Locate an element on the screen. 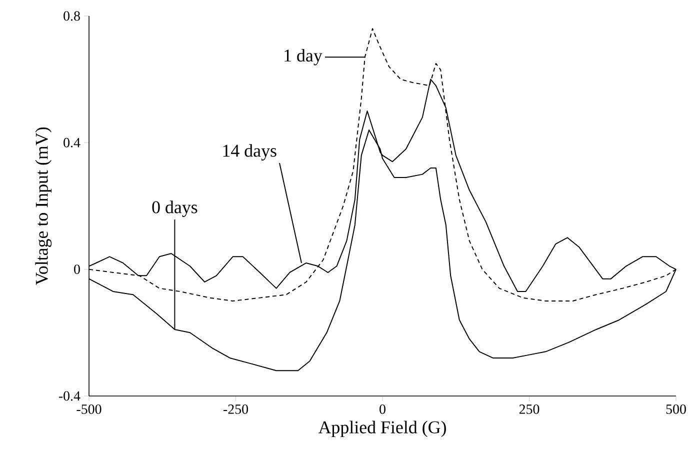 Image resolution: width=693 pixels, height=466 pixels. x-tick-label: -500 is located at coordinates (89, 409).